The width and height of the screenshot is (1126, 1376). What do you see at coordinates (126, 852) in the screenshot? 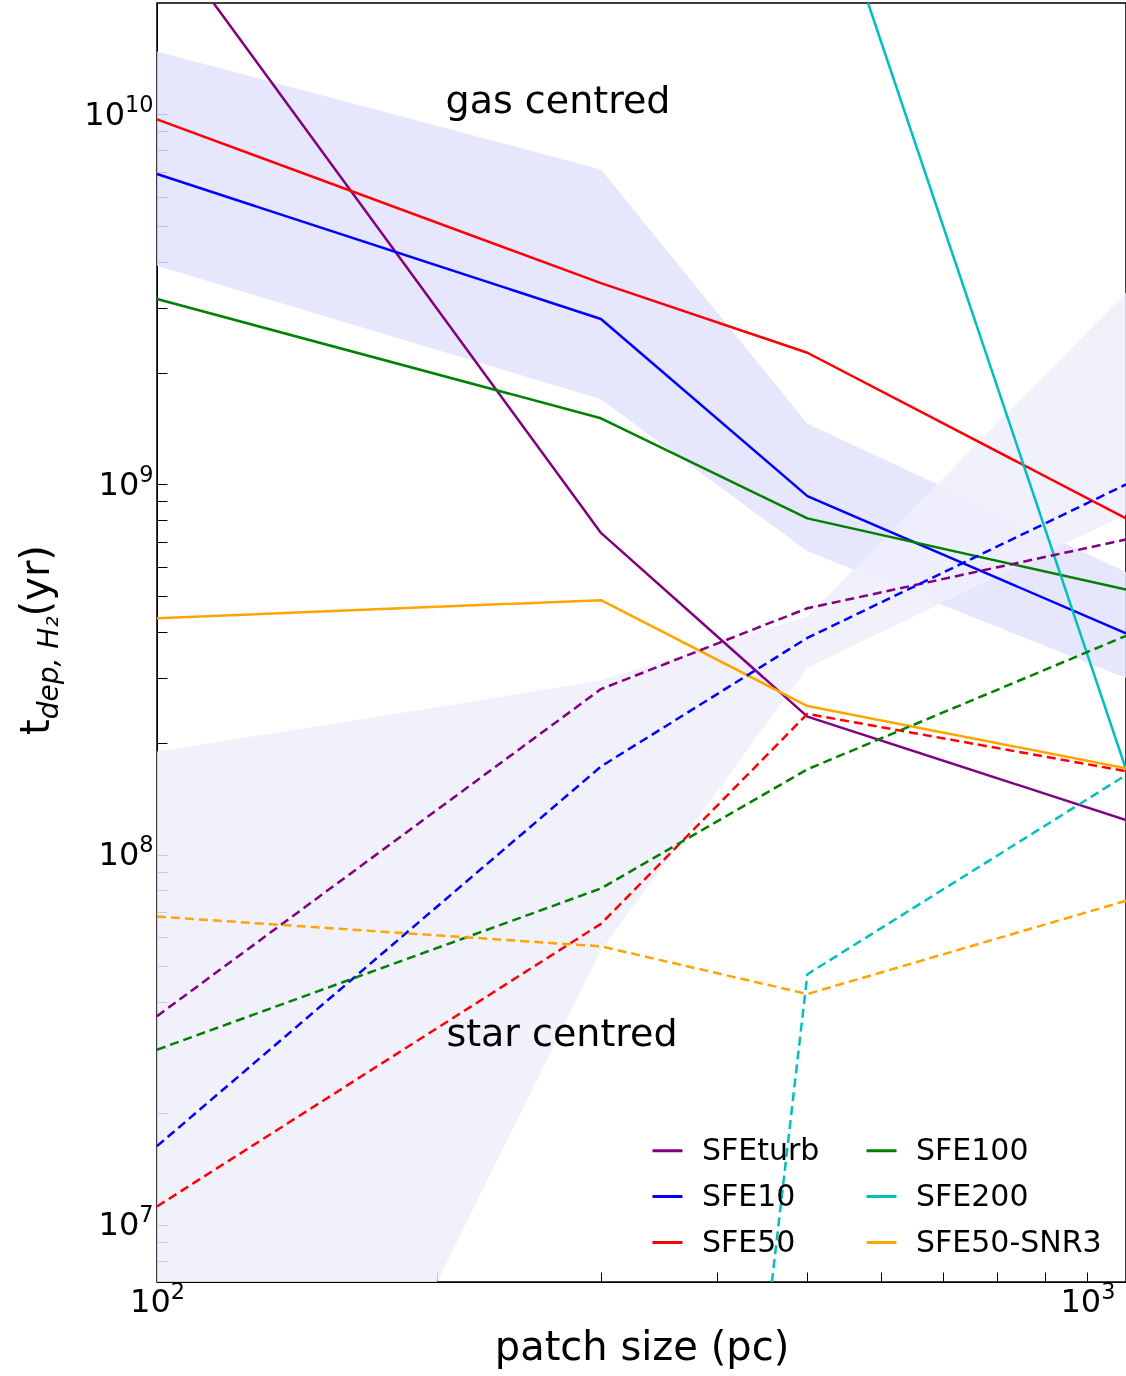
I see `y-tick-label: 10$^{8}$` at bounding box center [126, 852].